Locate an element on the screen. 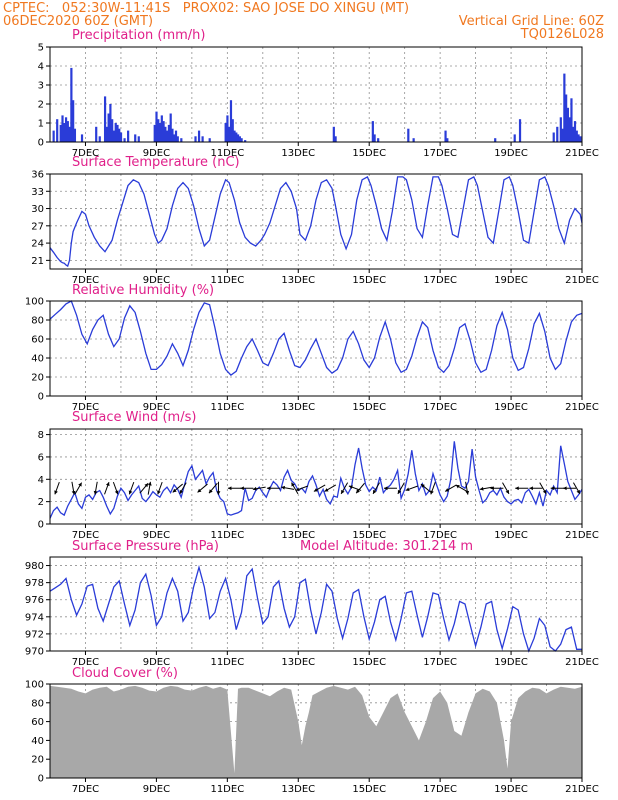 This screenshot has height=800, width=618. wind-frame is located at coordinates (316, 476).